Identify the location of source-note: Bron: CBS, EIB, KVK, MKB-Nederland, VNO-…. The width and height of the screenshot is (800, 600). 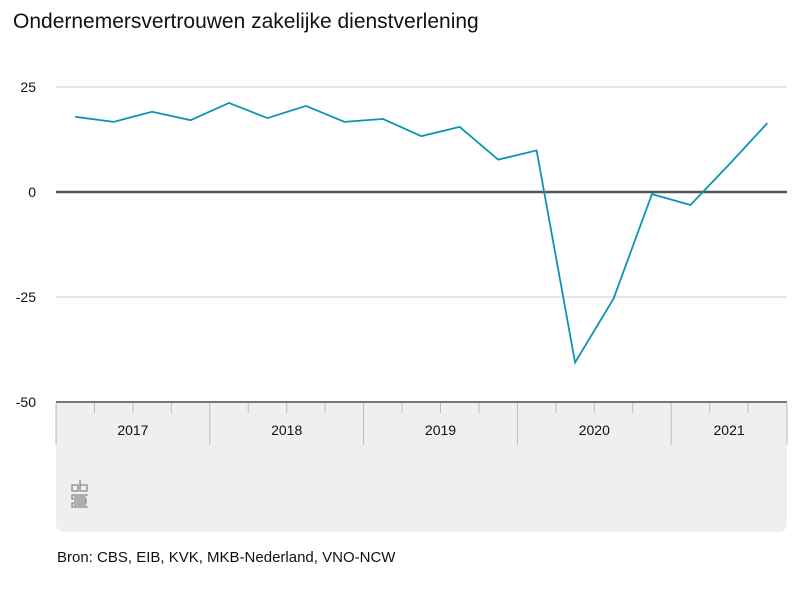
(226, 557).